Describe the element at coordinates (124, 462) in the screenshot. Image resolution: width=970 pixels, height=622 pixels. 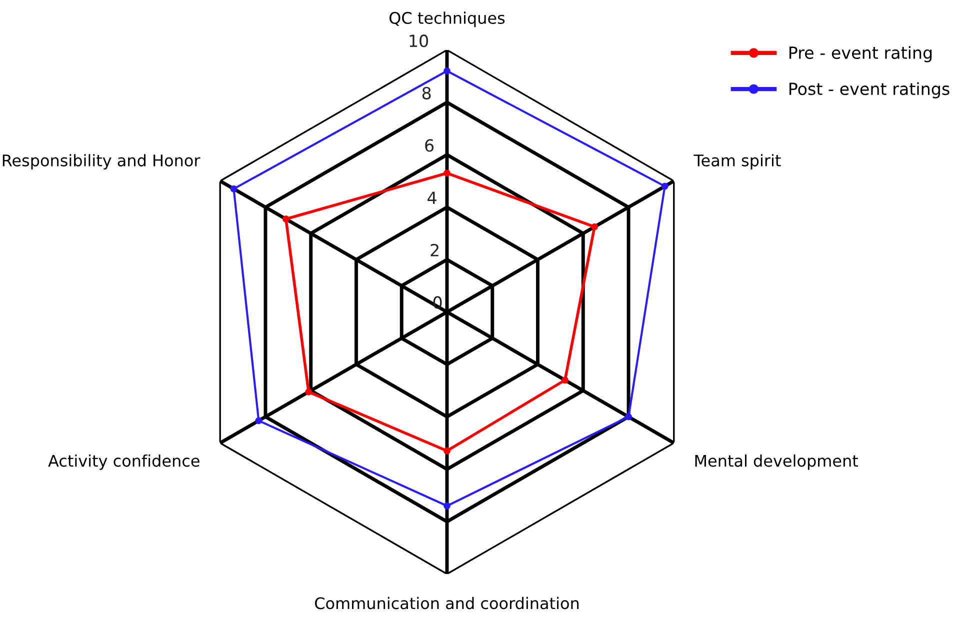
I see `spoke-label: Activity confidence` at that location.